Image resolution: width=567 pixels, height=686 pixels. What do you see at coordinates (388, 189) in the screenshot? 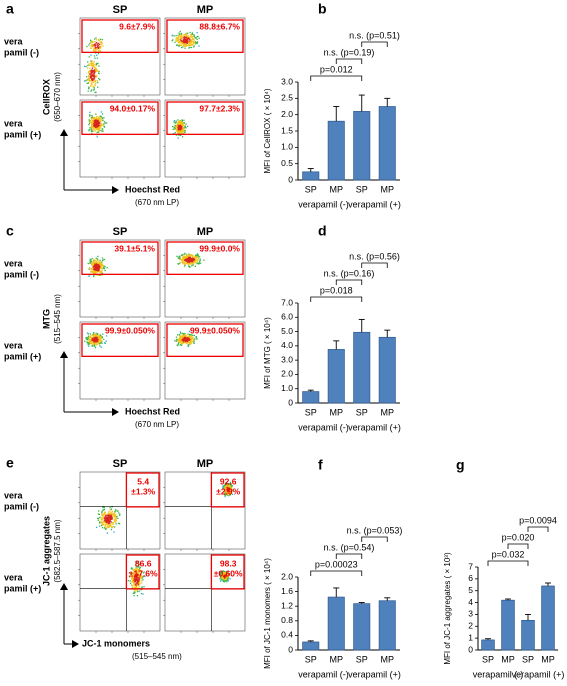
I see `x-tick-label: MP` at bounding box center [388, 189].